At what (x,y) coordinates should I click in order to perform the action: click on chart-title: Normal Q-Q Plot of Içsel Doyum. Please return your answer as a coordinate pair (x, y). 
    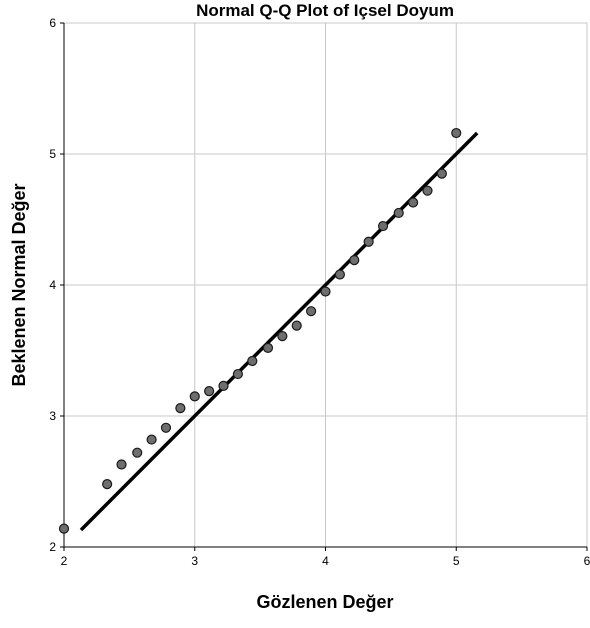
    Looking at the image, I should click on (325, 10).